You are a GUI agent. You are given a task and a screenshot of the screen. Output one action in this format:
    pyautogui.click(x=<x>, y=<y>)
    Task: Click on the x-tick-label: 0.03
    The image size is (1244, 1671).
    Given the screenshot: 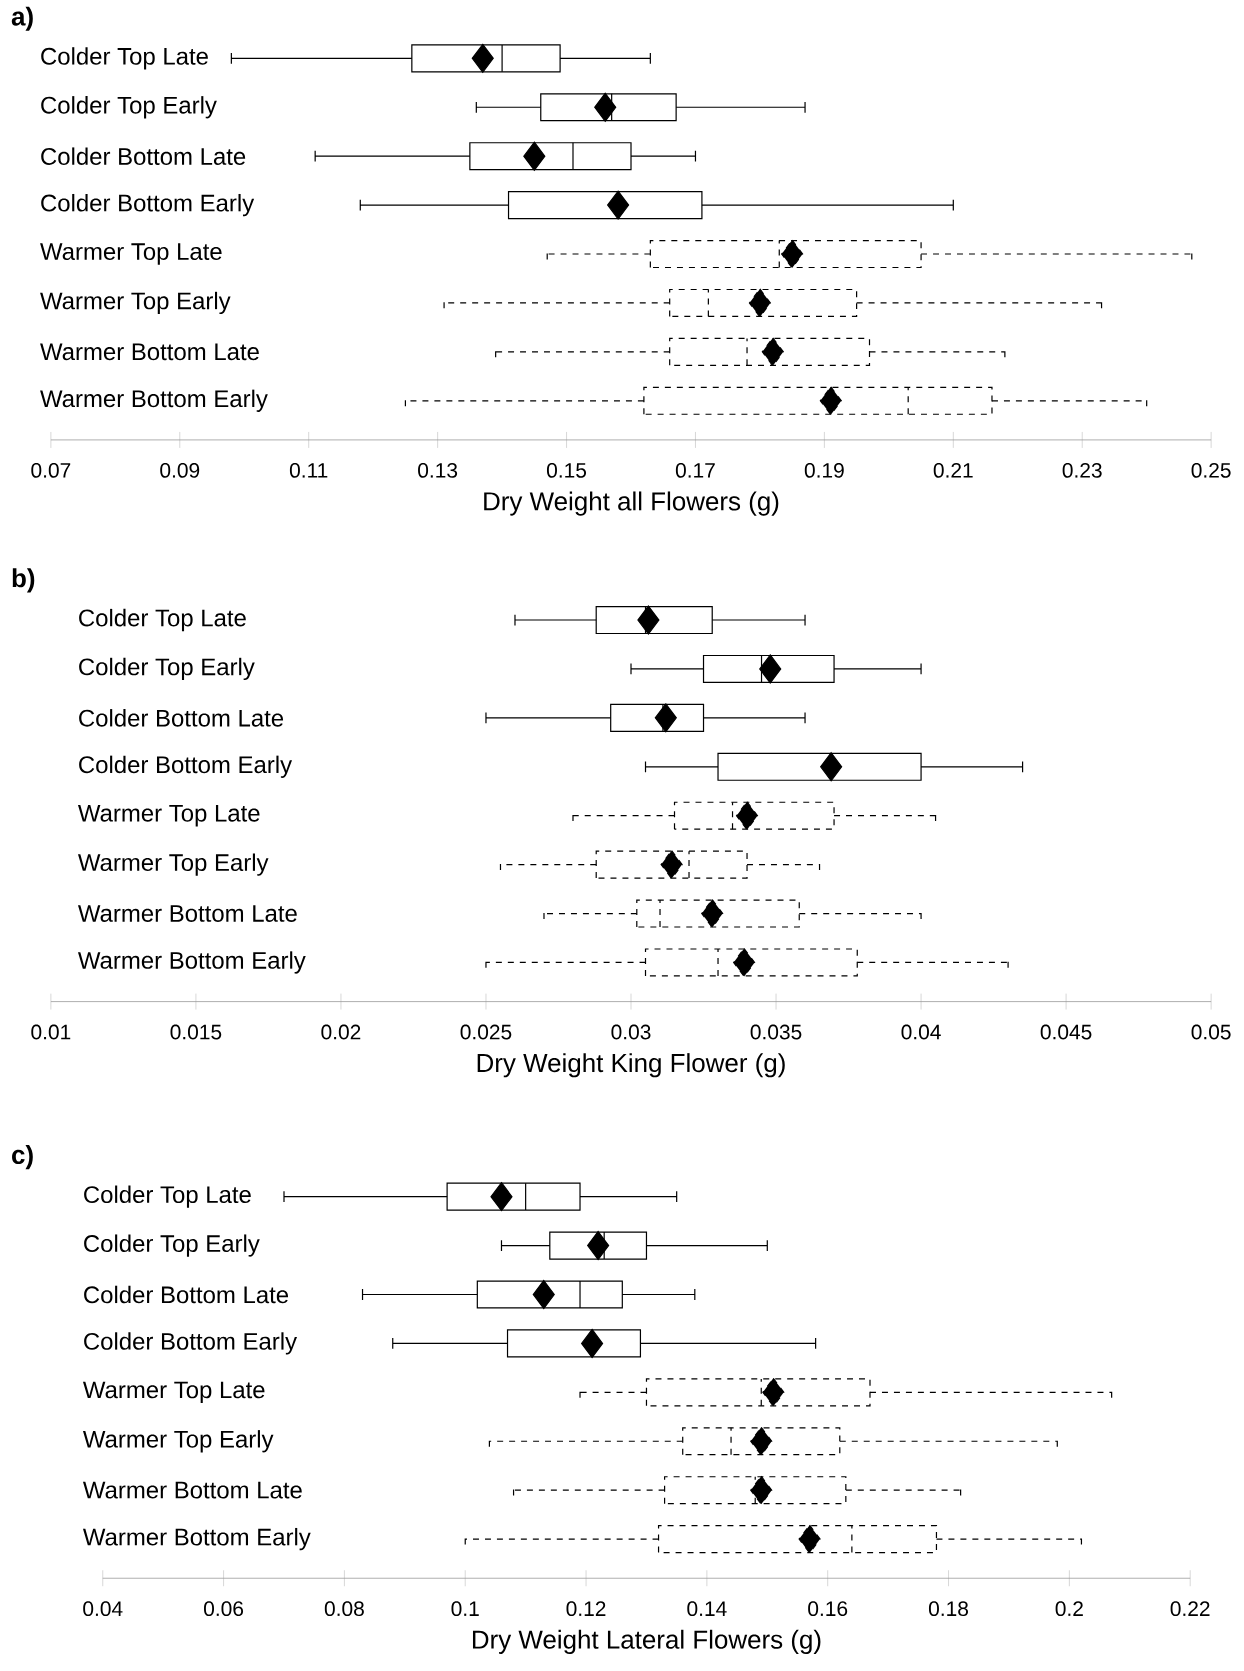 What is the action you would take?
    pyautogui.click(x=631, y=1032)
    